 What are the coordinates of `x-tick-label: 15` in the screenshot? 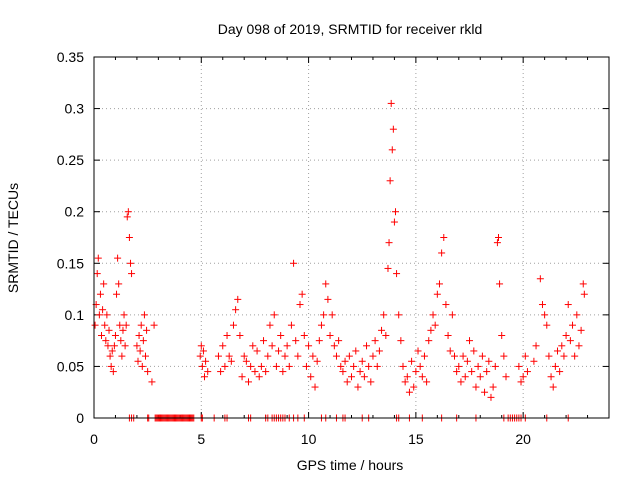 It's located at (416, 439).